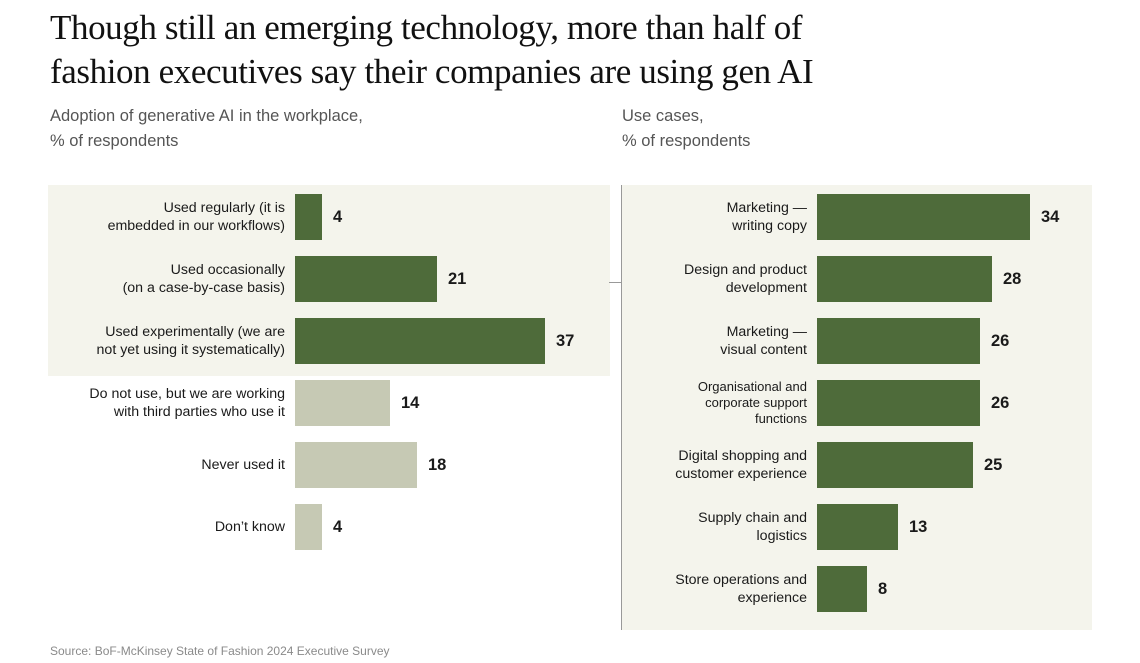 This screenshot has height=663, width=1140. I want to click on adoption-category-label-line: Do not use, but we are working, so click(187, 394).